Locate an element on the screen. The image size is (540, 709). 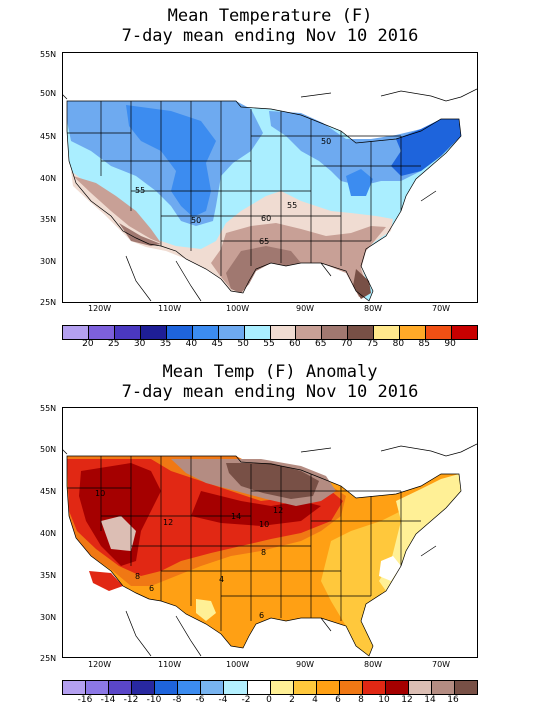
map2-colorbar-label: -16 is located at coordinates (85, 700).